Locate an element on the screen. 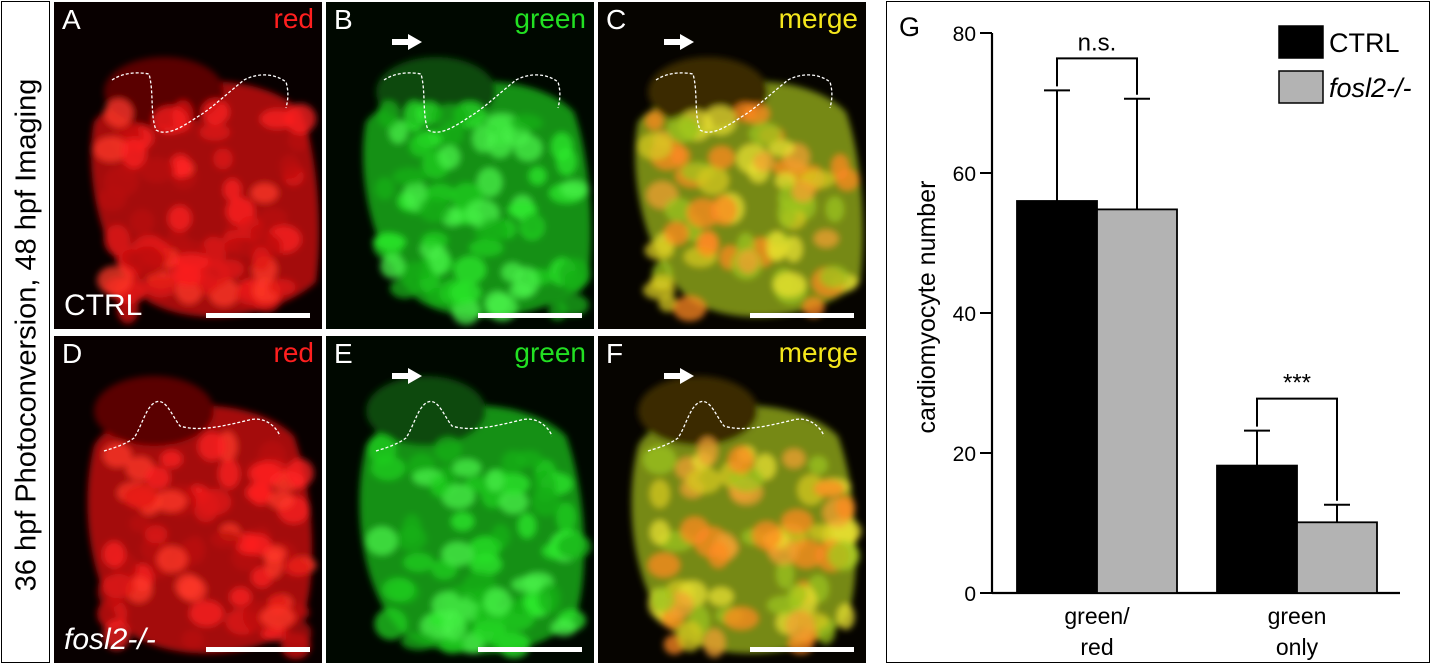 This screenshot has height=667, width=1432. panel-b: B green is located at coordinates (460, 165).